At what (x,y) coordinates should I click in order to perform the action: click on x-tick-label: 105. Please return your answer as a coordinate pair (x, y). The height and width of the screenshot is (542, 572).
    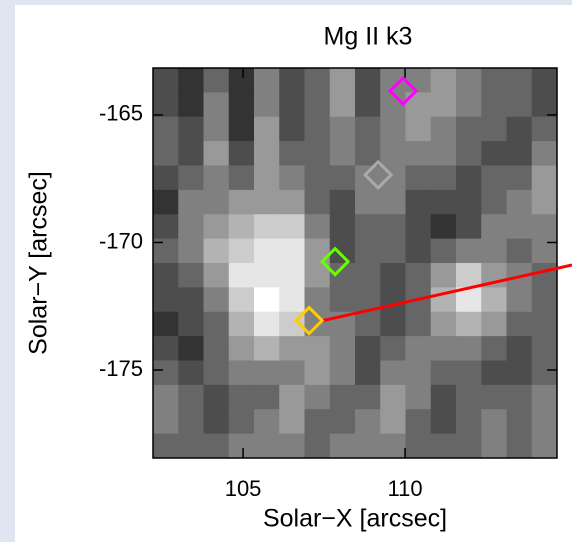
    Looking at the image, I should click on (243, 488).